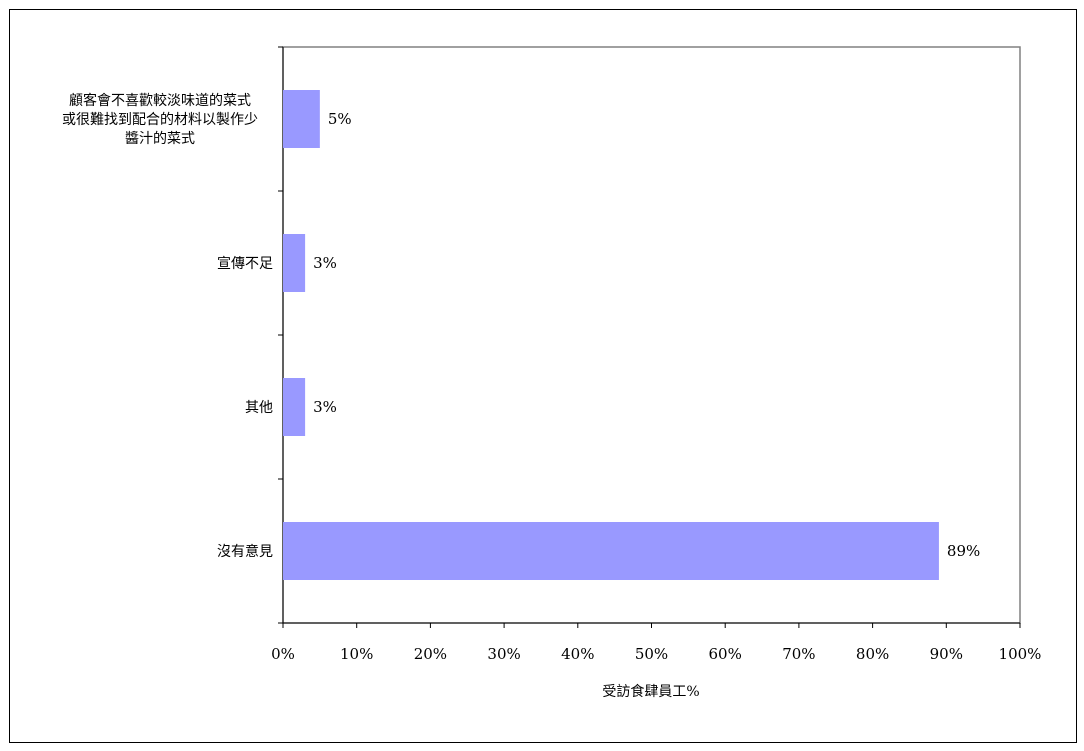 This screenshot has height=751, width=1084. What do you see at coordinates (1020, 654) in the screenshot?
I see `x-tick-label: 100%` at bounding box center [1020, 654].